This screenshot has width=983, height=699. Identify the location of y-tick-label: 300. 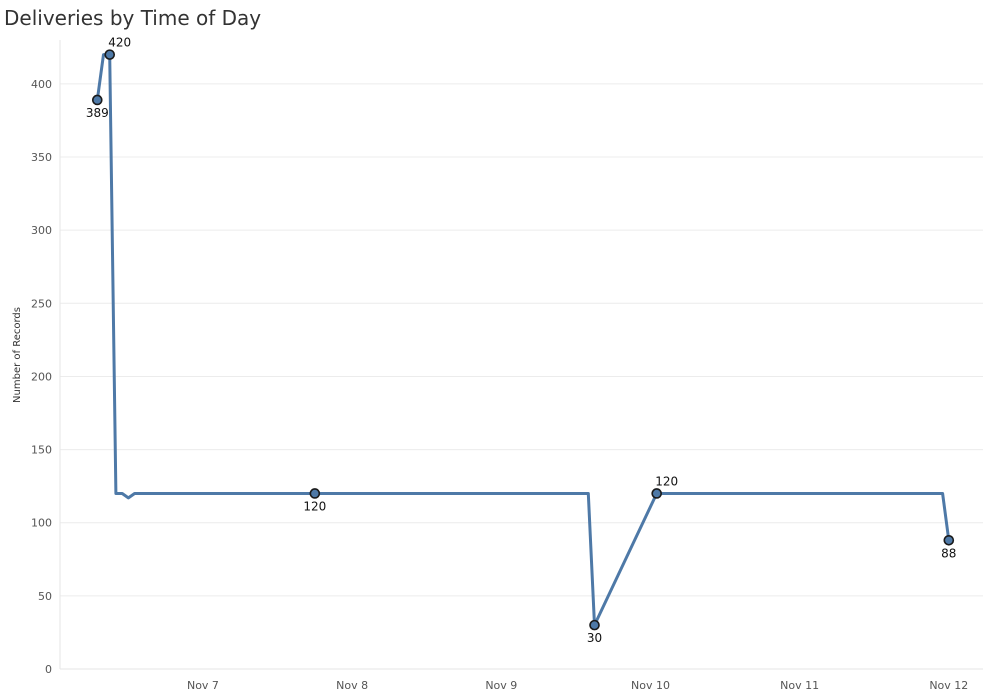
(41, 230).